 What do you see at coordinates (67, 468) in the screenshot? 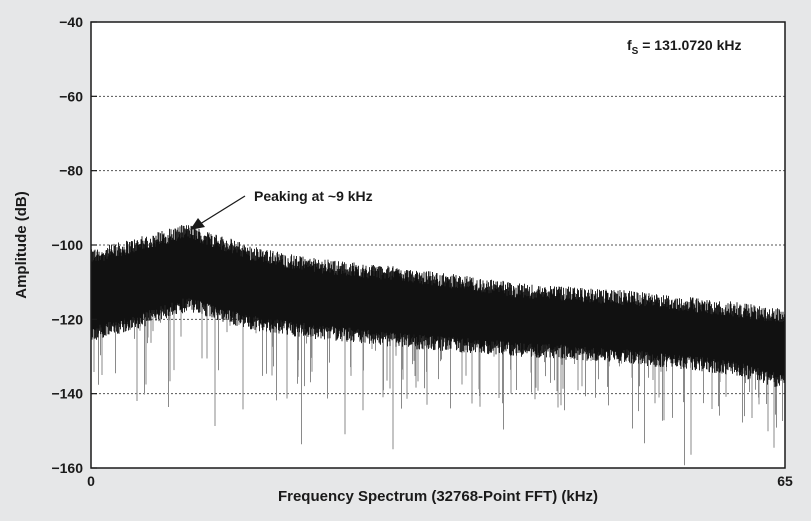
I see `y-tick-label: −160` at bounding box center [67, 468].